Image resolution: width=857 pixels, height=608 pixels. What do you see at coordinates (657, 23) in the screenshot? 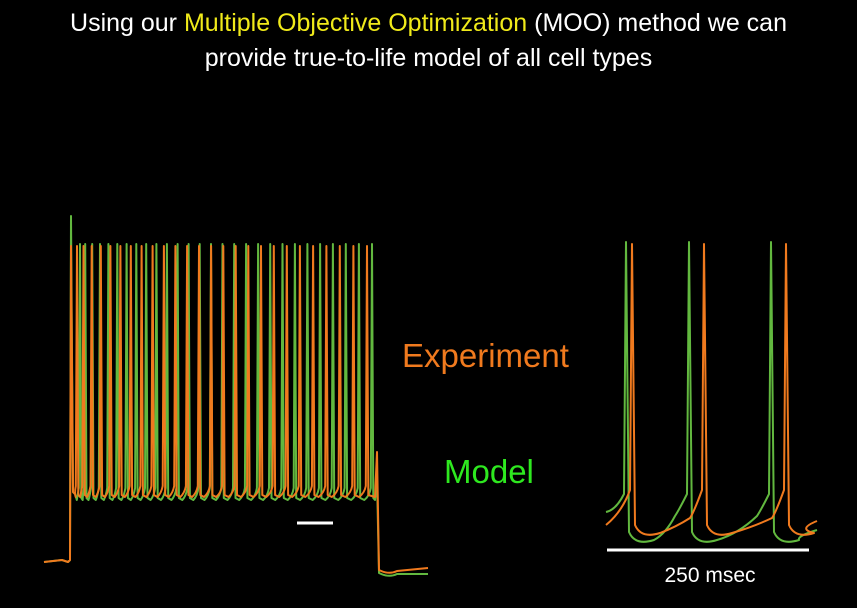
I see `title-suffix: (MOO) method we can` at bounding box center [657, 23].